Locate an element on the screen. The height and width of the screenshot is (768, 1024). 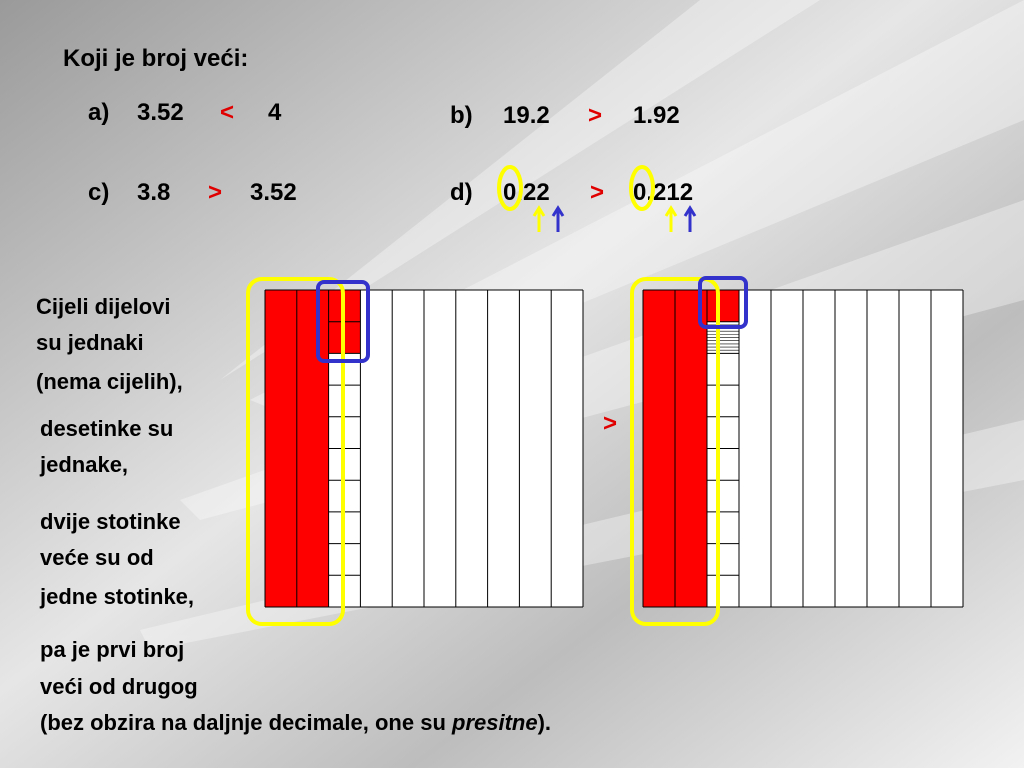
exercise-label: b) is located at coordinates (461, 115).